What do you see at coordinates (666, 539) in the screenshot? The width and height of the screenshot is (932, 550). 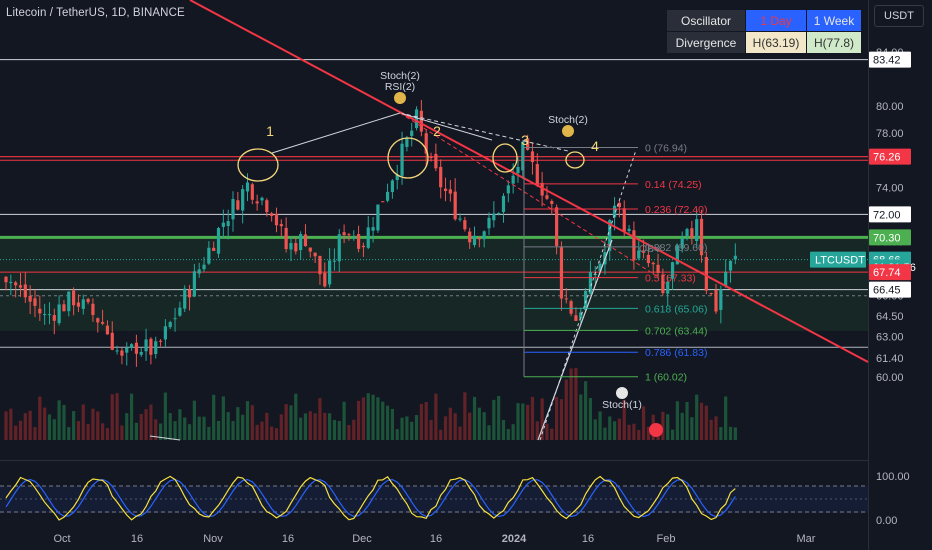 I see `time-tick: Feb` at bounding box center [666, 539].